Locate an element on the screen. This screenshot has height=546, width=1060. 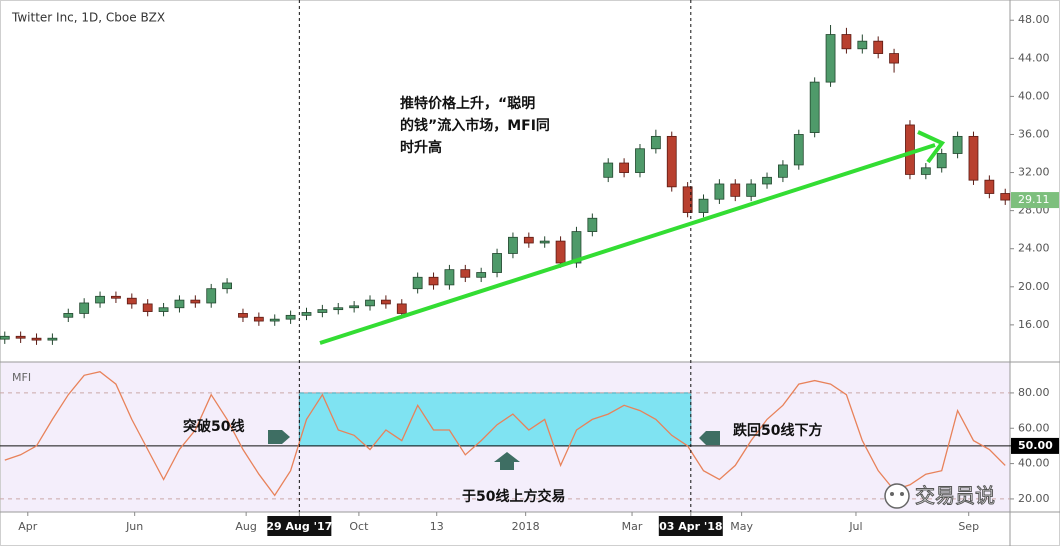
annotation: 突破50线 is located at coordinates (213, 426).